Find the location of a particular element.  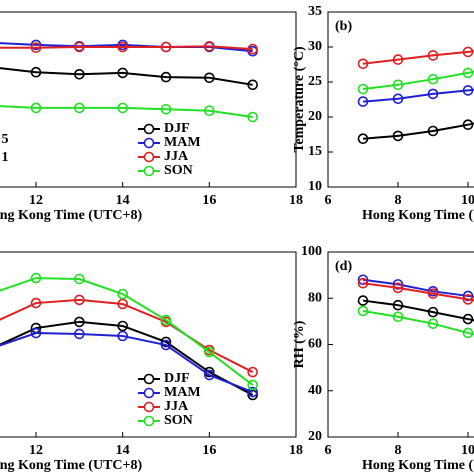

x-tick-label: 16 is located at coordinates (209, 450).